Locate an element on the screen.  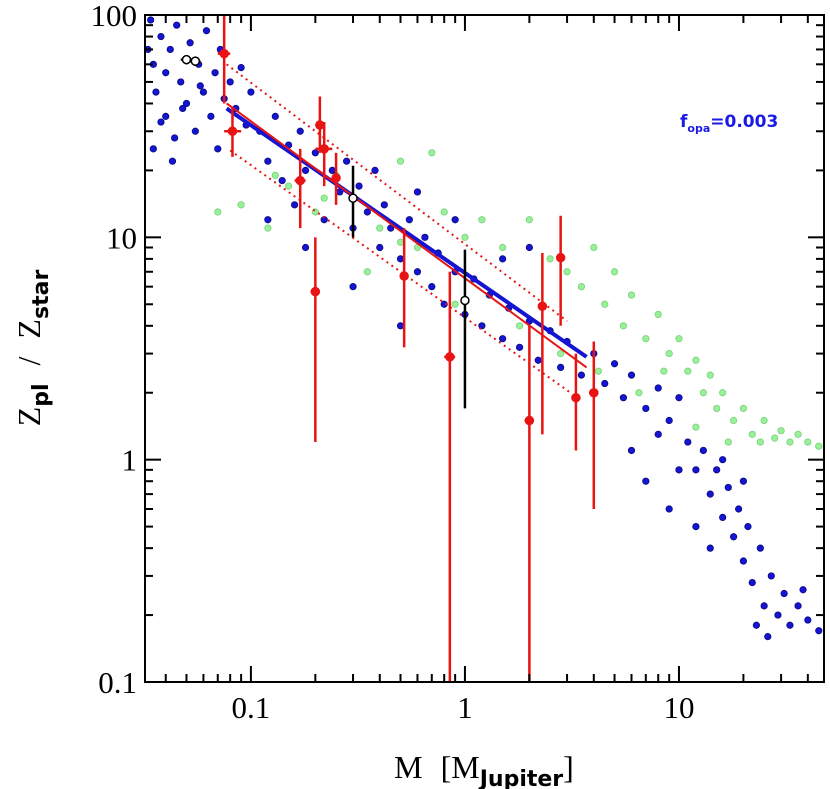
x-tick-label: 10 is located at coordinates (678, 707).